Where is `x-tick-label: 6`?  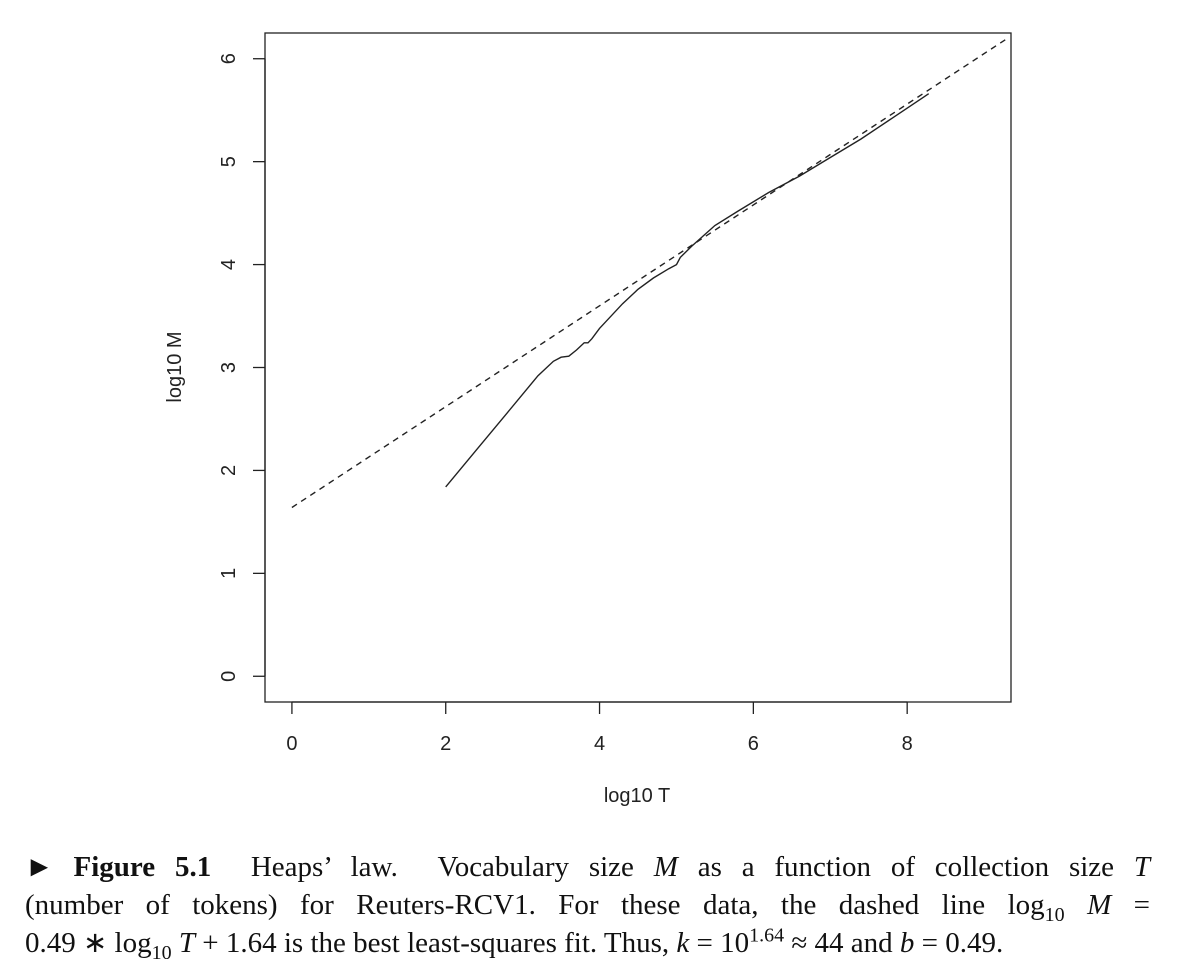
x-tick-label: 6 is located at coordinates (753, 744).